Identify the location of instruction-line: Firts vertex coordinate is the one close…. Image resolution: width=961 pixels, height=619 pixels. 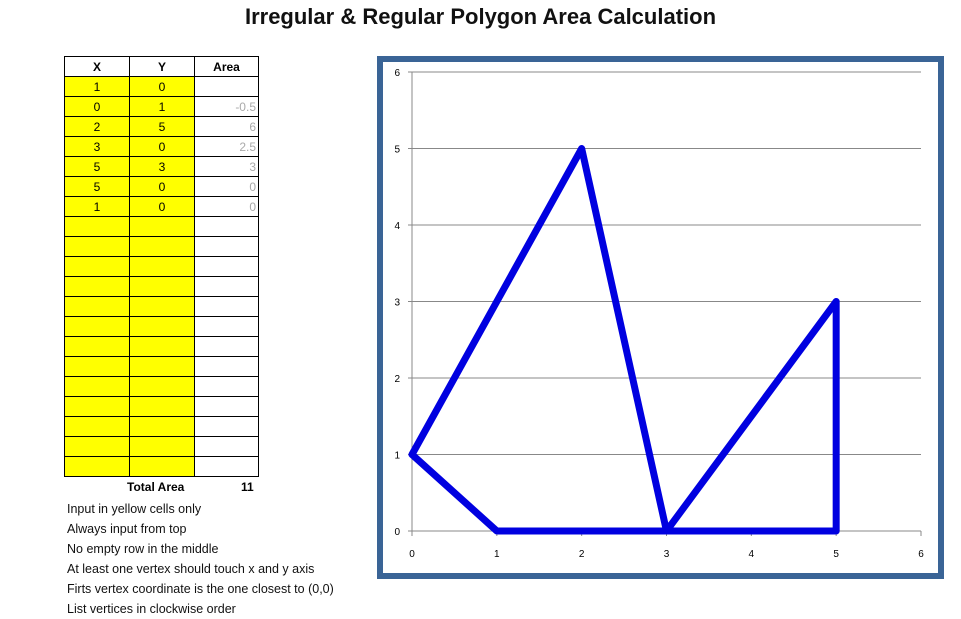
(200, 589).